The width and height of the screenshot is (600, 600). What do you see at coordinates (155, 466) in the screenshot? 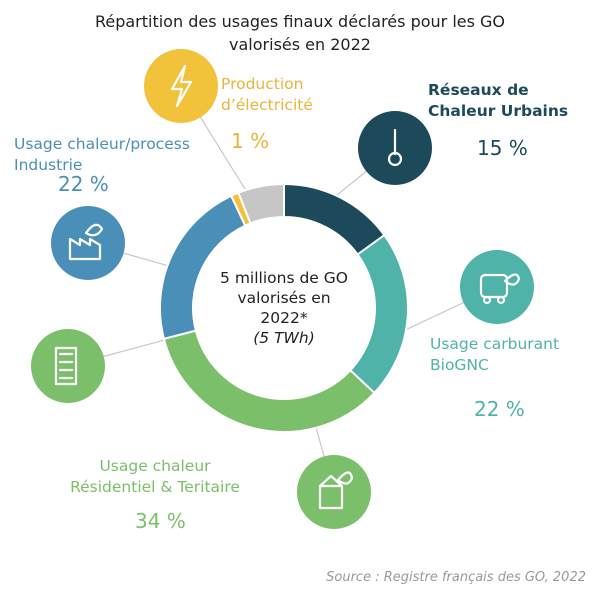
I see `label-line: Usage chaleur` at bounding box center [155, 466].